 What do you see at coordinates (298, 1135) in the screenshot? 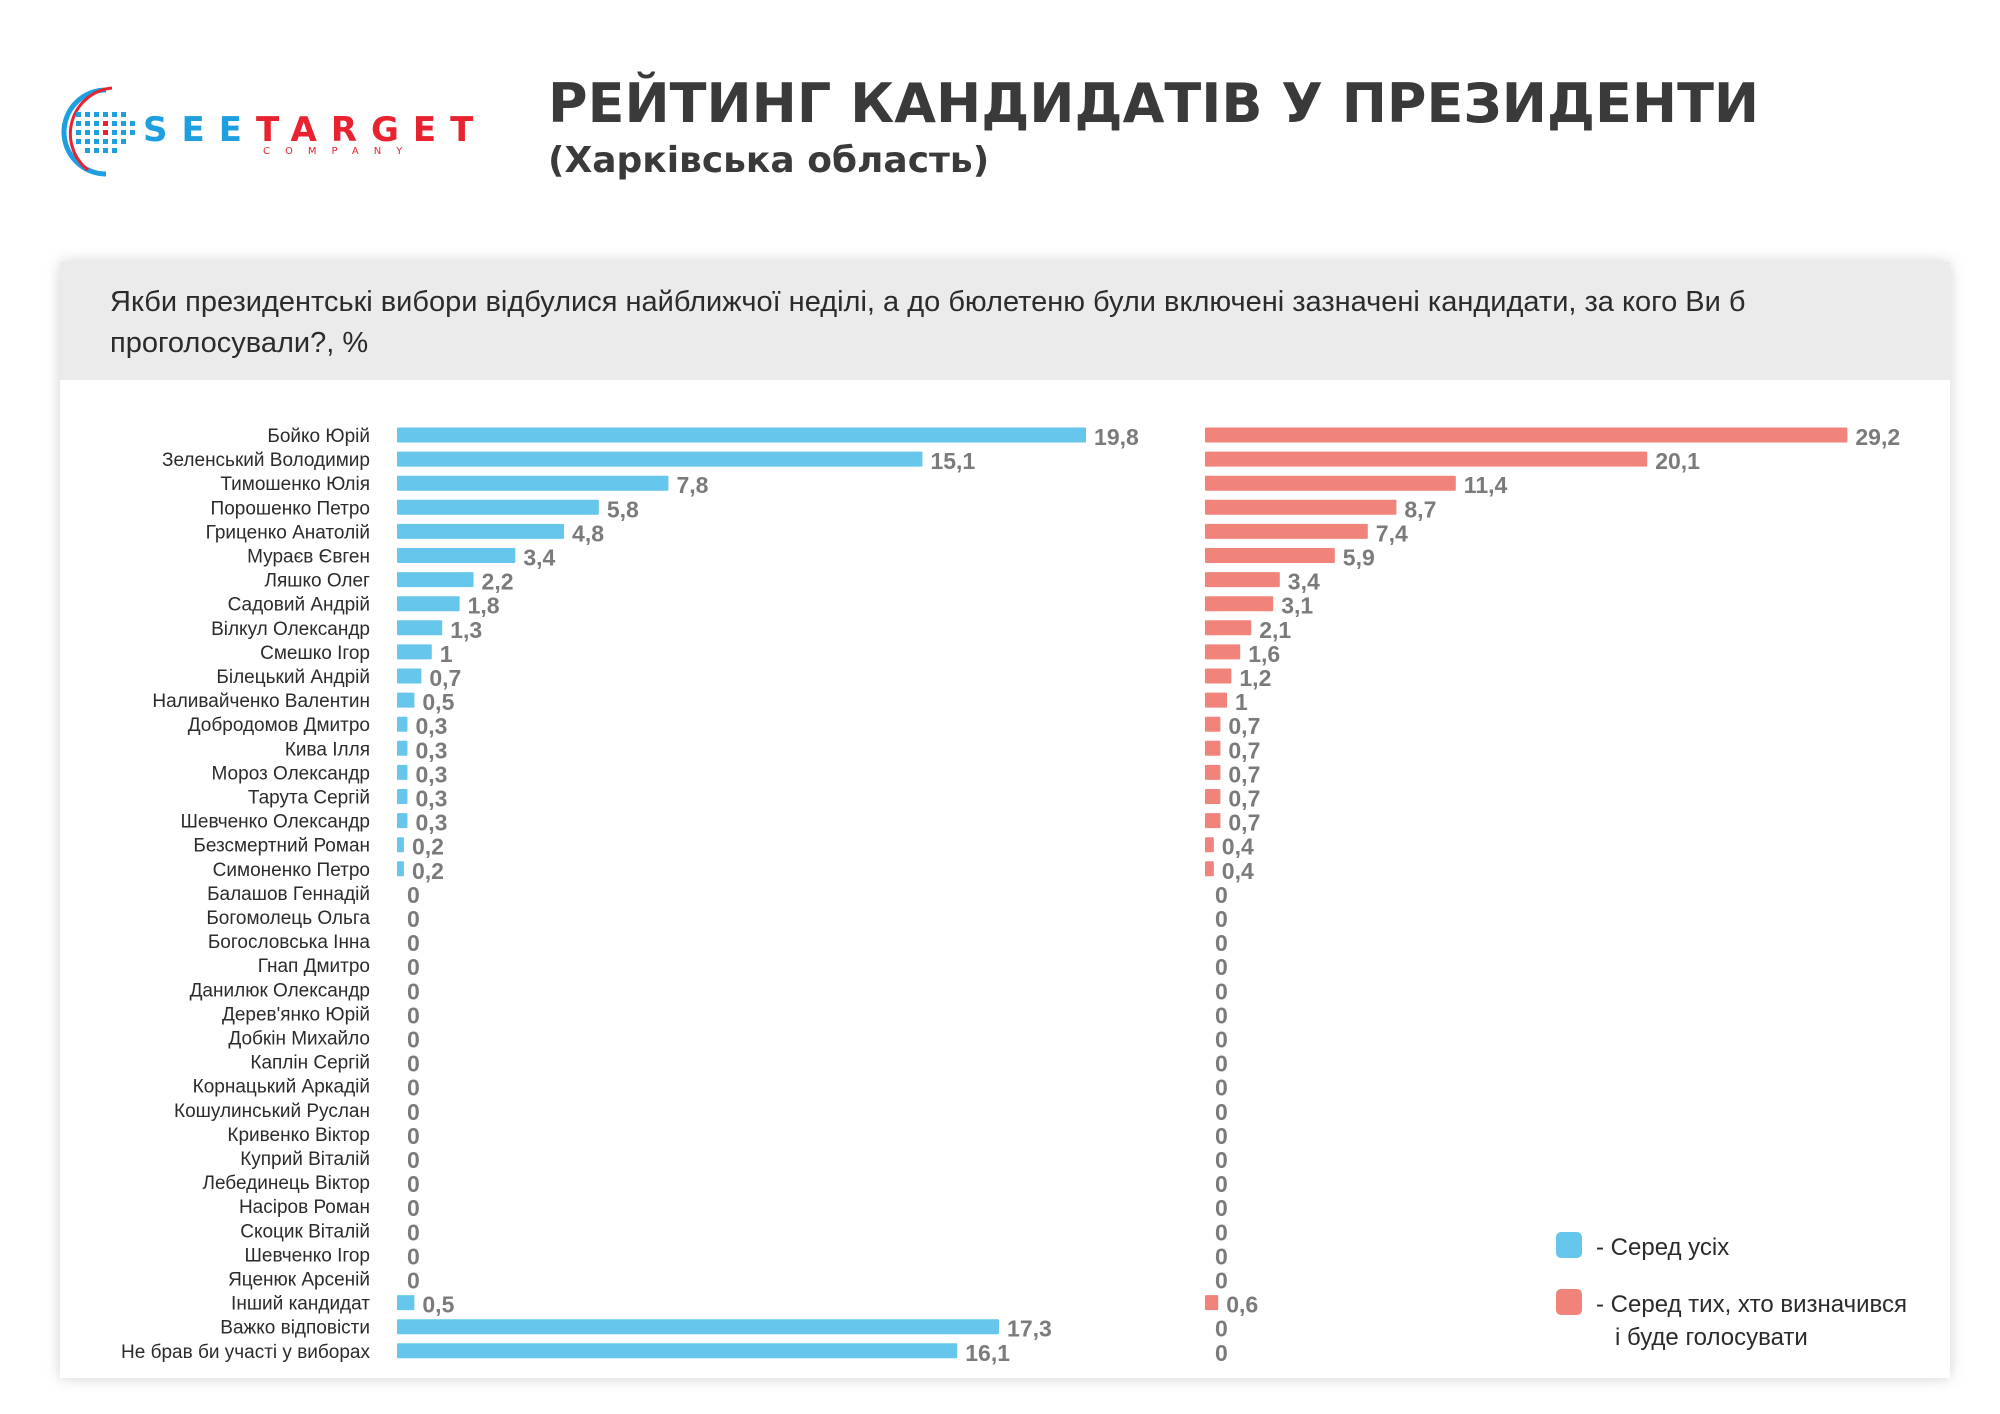
I see `category-label: Кривенко Віктор` at bounding box center [298, 1135].